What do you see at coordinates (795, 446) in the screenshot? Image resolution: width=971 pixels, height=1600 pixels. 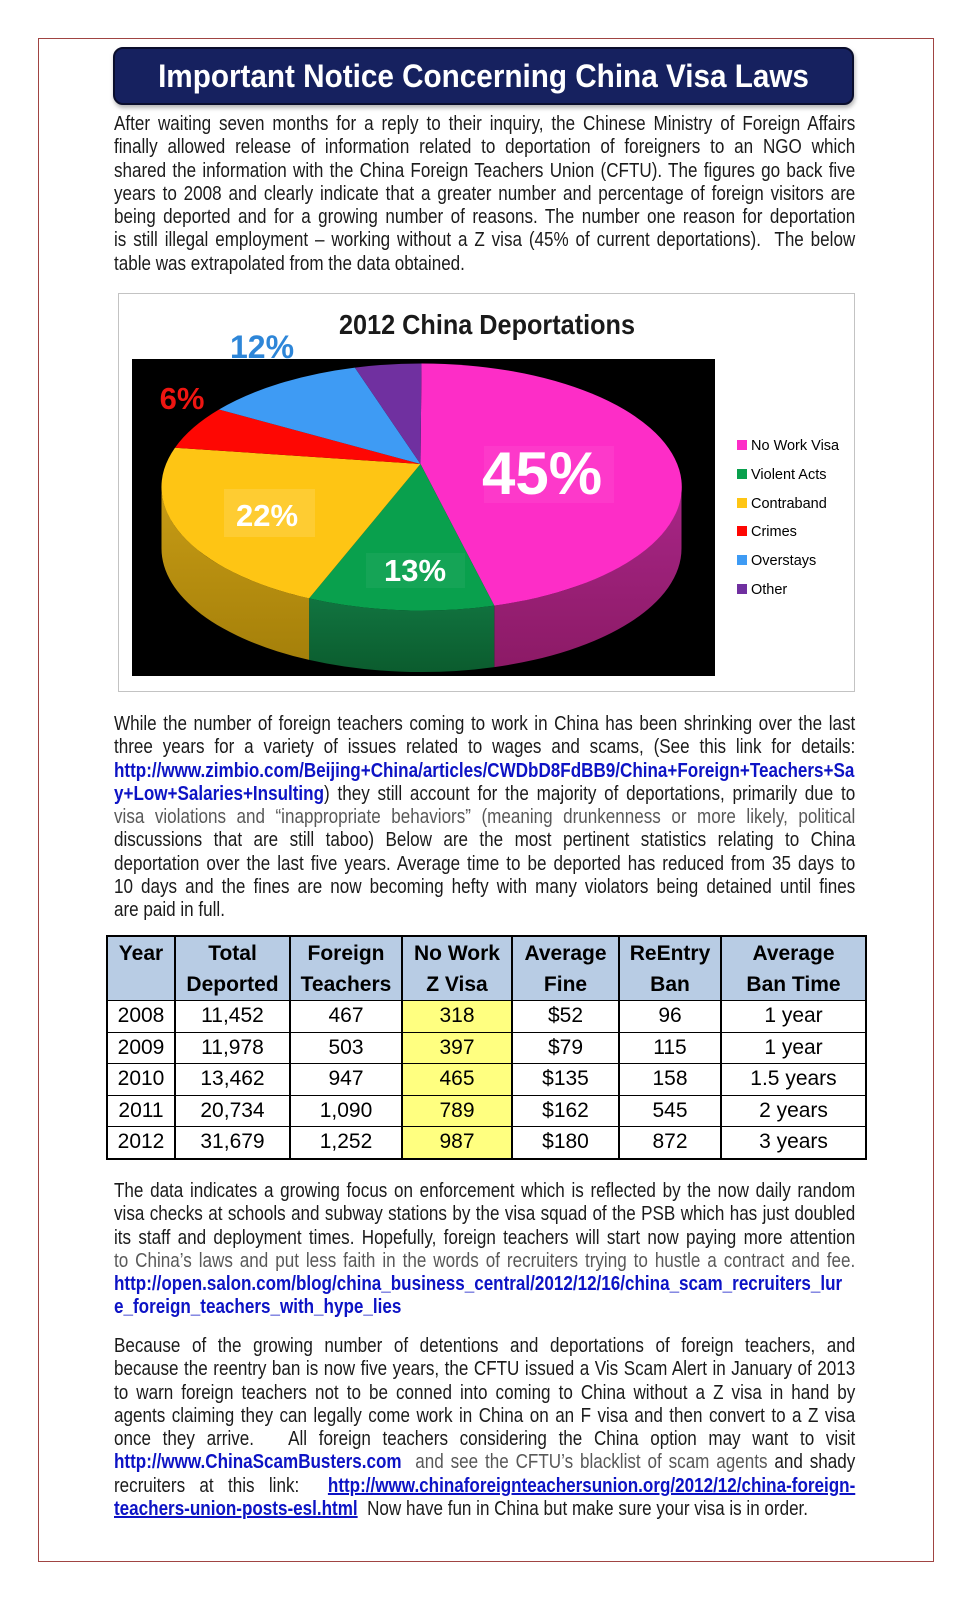 I see `svg-text: No Work Visa` at bounding box center [795, 446].